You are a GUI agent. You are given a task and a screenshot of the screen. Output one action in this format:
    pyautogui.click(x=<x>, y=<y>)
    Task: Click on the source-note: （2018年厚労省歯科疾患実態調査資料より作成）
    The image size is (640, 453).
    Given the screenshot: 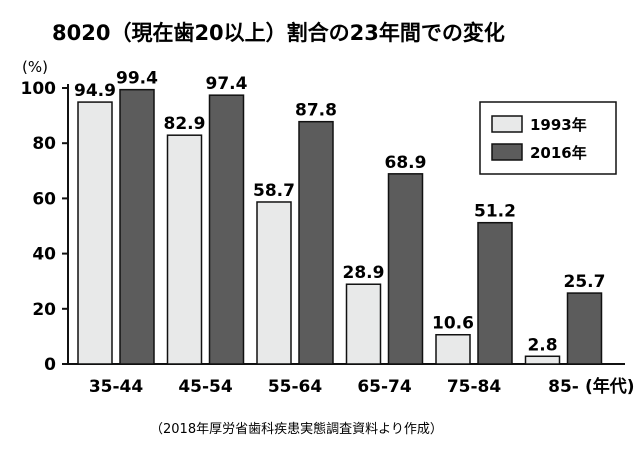 What is the action you would take?
    pyautogui.click(x=296, y=429)
    